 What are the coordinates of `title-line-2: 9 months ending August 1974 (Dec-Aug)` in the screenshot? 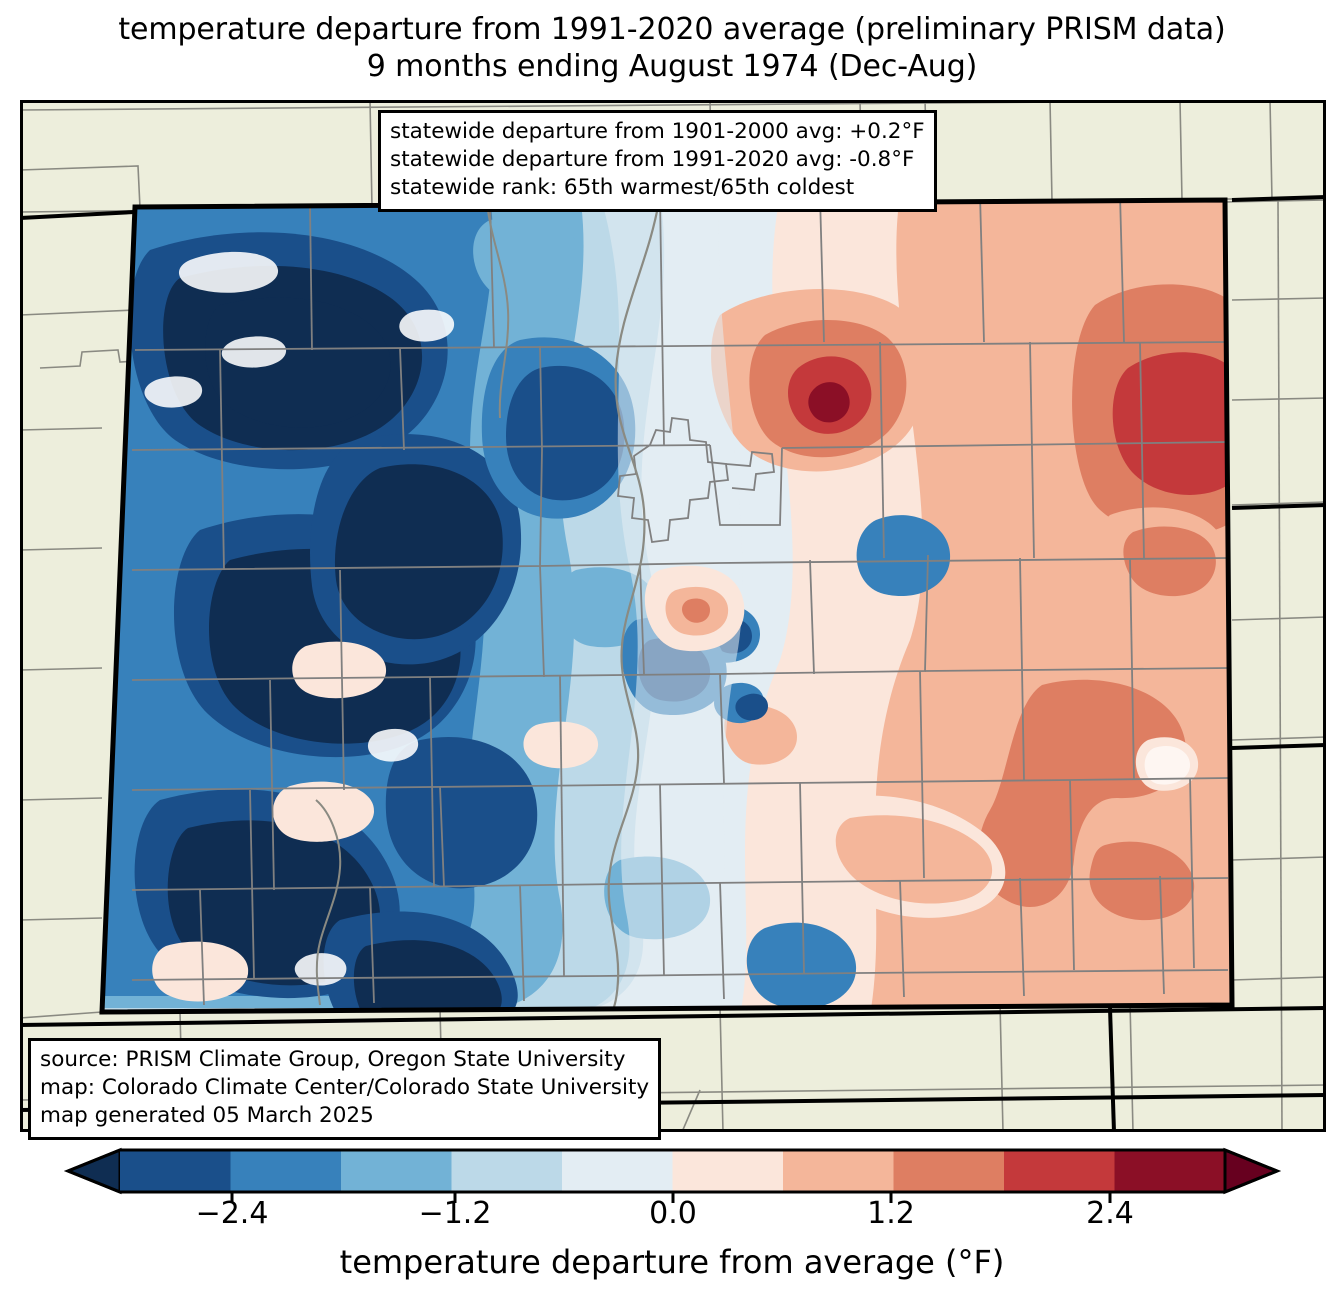 It's located at (672, 66).